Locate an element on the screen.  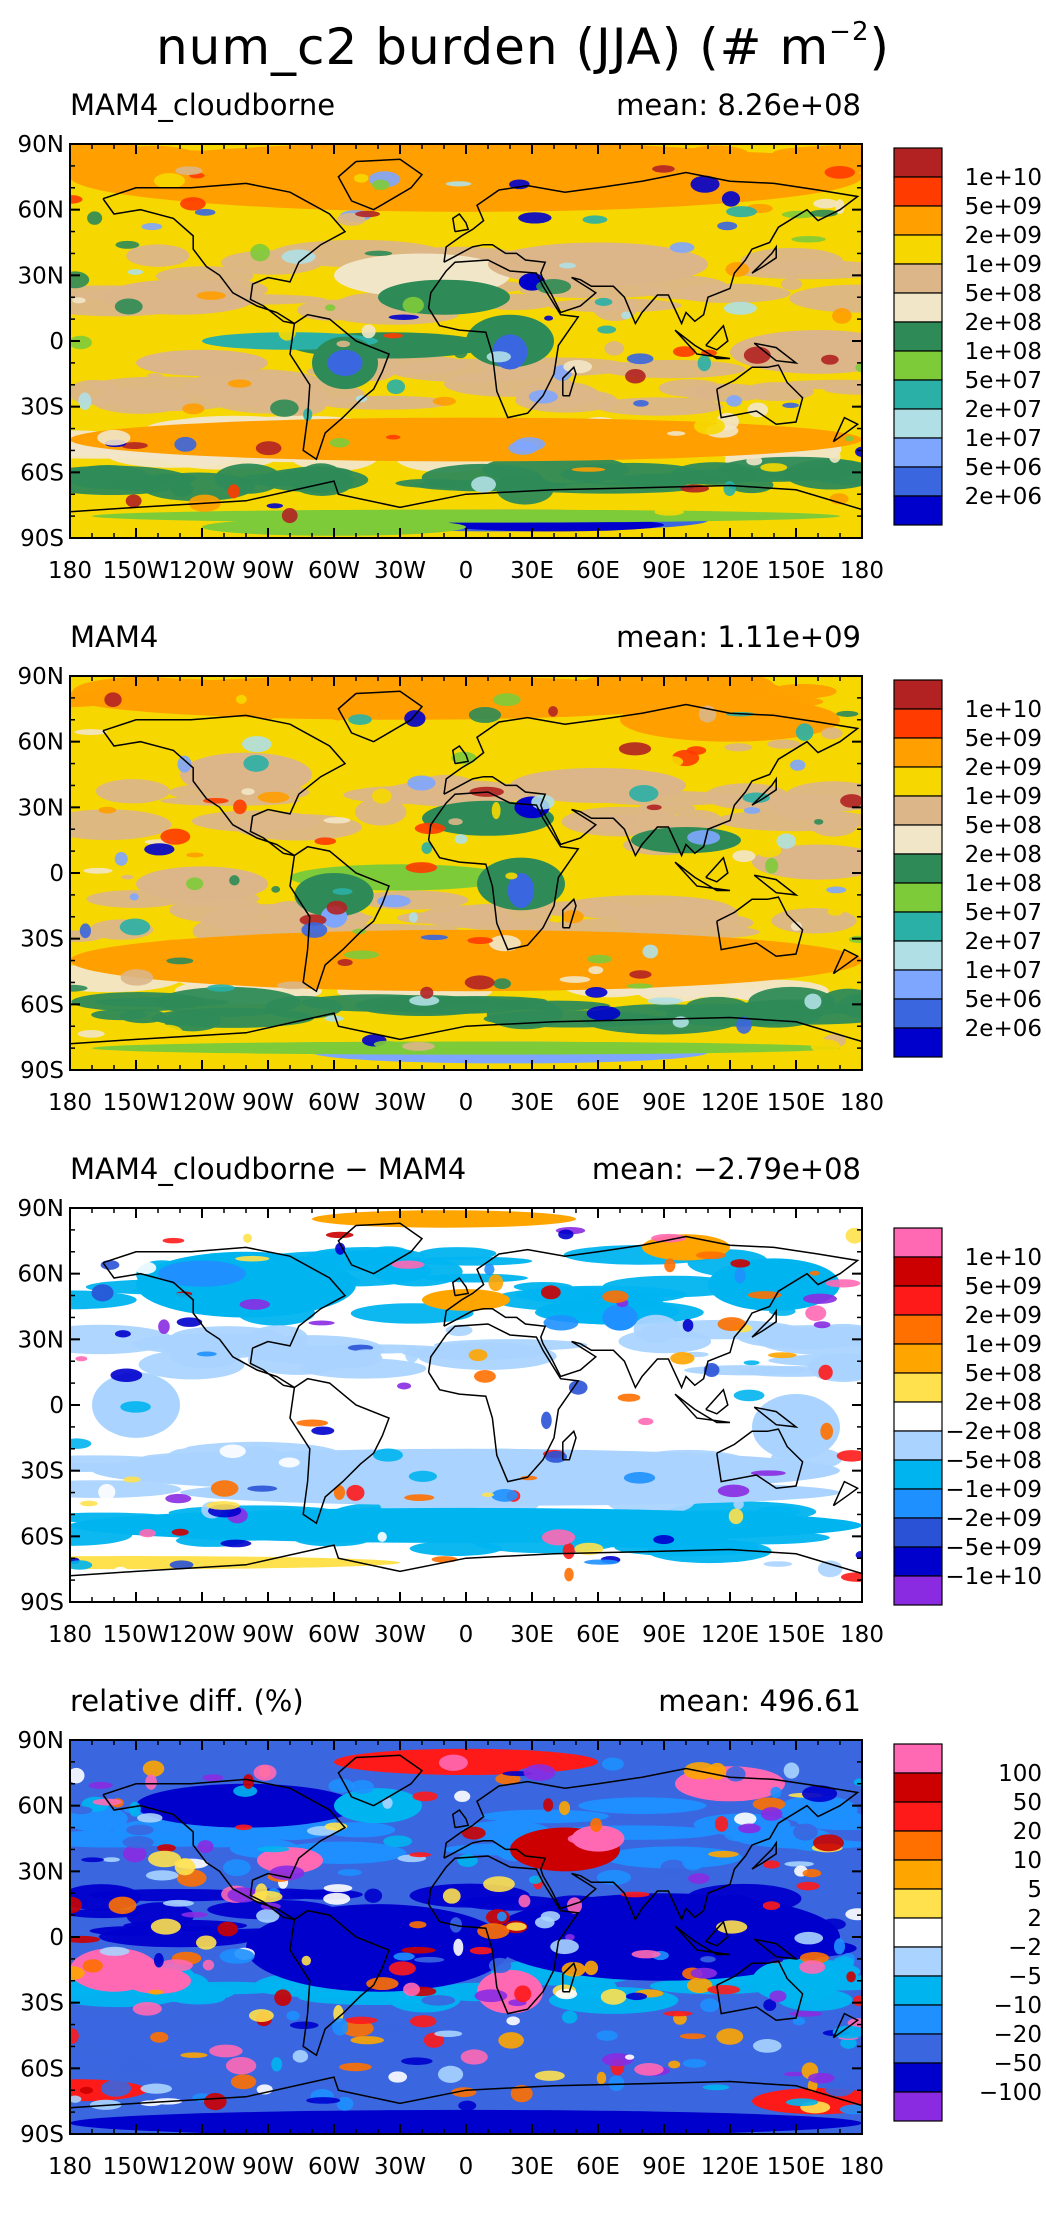
lon-tick-label: 90E is located at coordinates (664, 1635).